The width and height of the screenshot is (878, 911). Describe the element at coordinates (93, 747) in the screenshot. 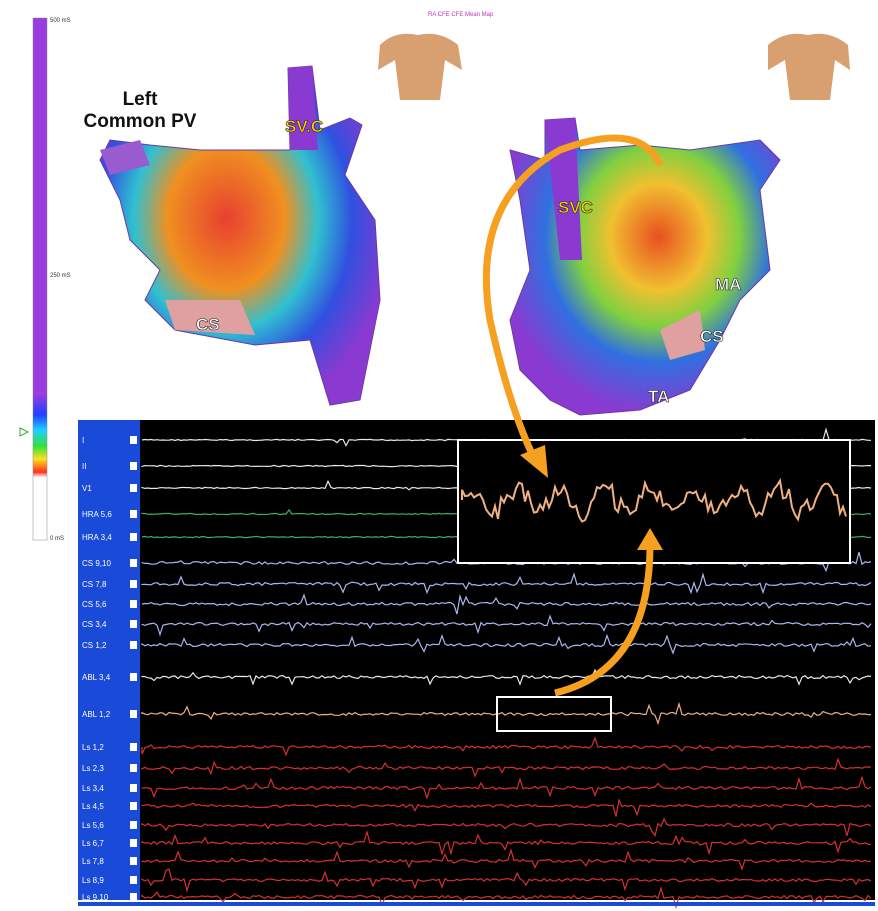

I see `channel-label: Ls 1,2` at that location.